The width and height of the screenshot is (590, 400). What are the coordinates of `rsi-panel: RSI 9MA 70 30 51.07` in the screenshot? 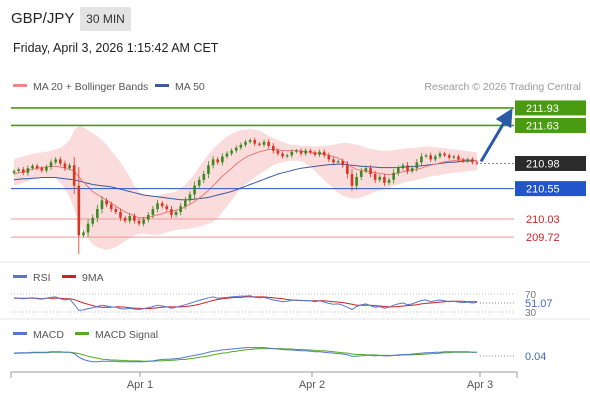 It's located at (282, 295).